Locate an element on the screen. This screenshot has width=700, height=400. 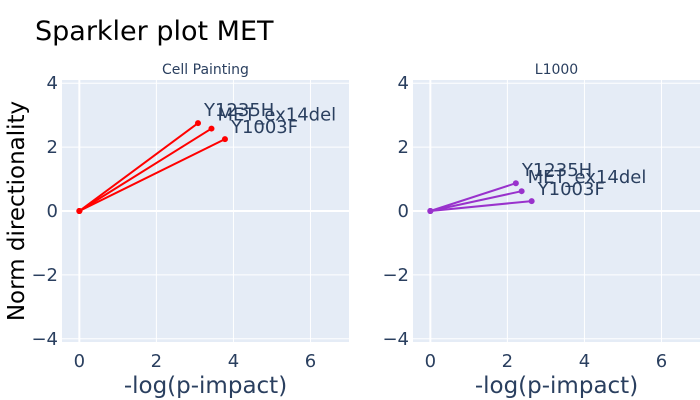
chart-title: Sparkler plot MET is located at coordinates (154, 31).